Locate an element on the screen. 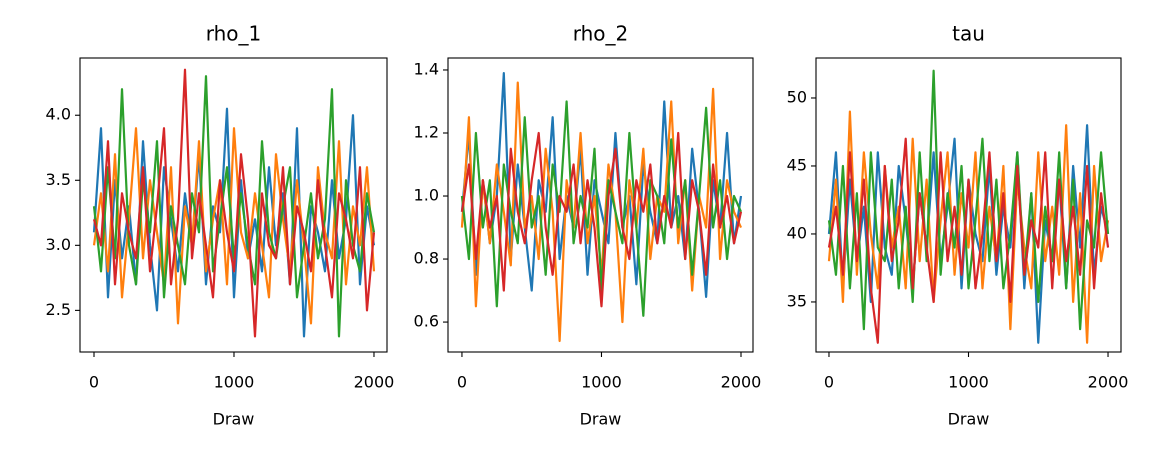 The width and height of the screenshot is (1161, 455). subplot-title: rho_2 is located at coordinates (601, 34).